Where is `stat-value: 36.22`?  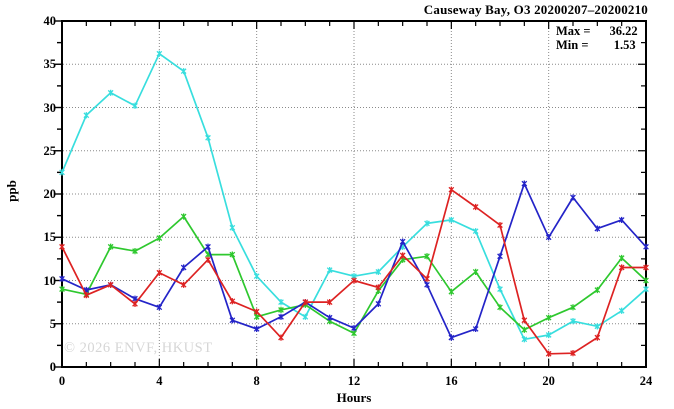 stat-value: 36.22 is located at coordinates (623, 31).